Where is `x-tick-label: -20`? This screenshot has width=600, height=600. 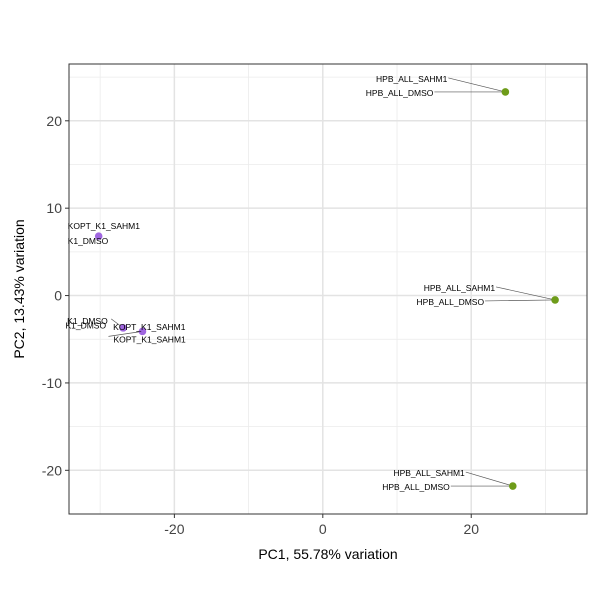
x-tick-label: -20 is located at coordinates (174, 529).